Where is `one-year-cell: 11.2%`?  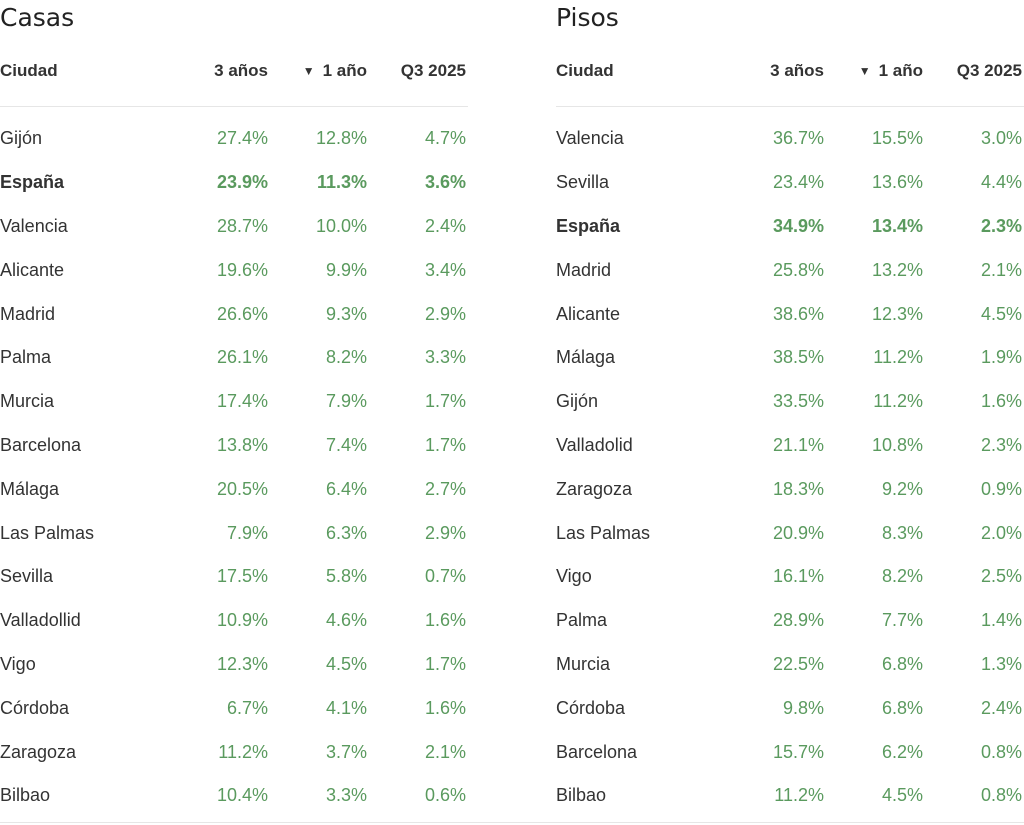 one-year-cell: 11.2% is located at coordinates (898, 357).